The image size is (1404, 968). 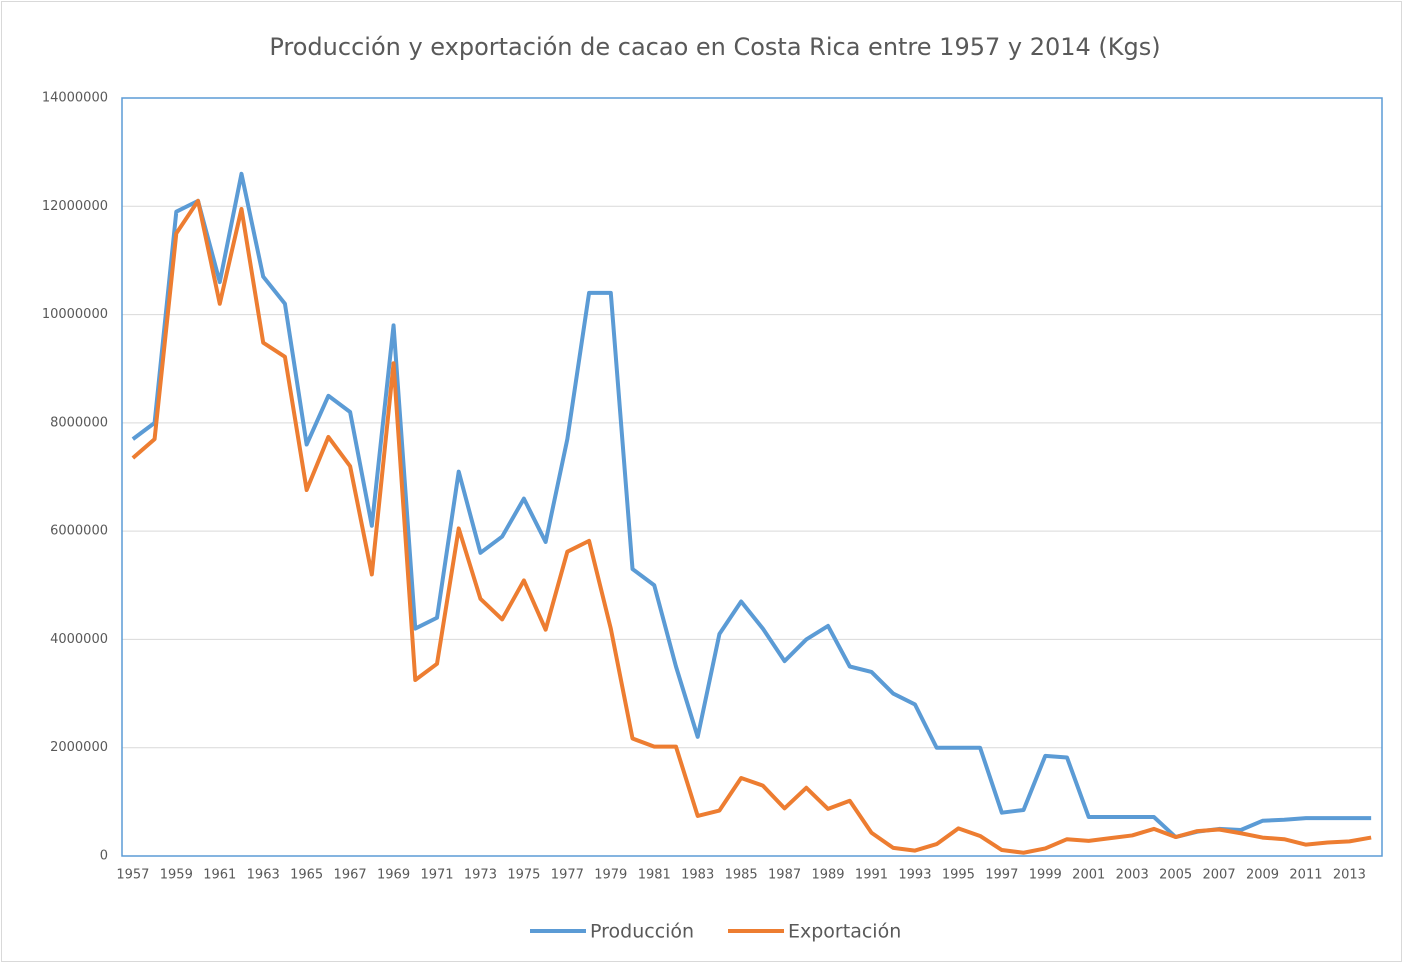 I want to click on x-tick-label: 2003, so click(x=1132, y=875).